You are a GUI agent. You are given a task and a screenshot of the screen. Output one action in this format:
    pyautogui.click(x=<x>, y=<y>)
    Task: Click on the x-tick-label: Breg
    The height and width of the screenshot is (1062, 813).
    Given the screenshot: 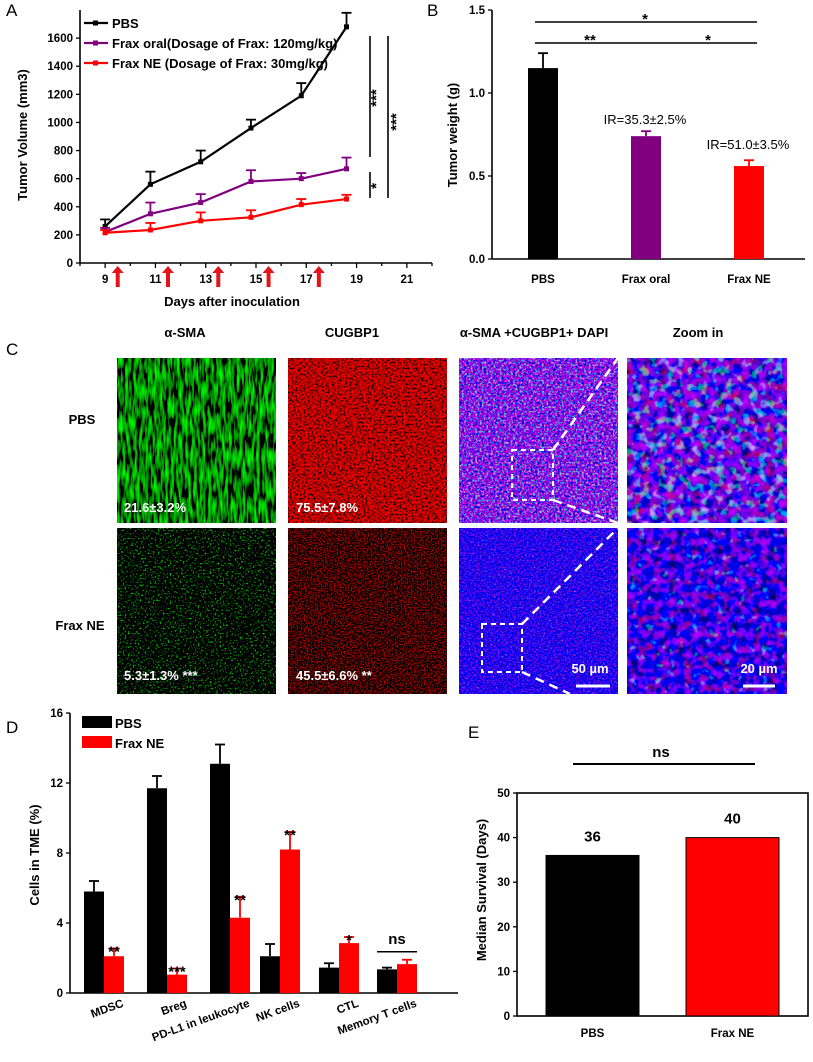 What is the action you would take?
    pyautogui.click(x=174, y=1008)
    